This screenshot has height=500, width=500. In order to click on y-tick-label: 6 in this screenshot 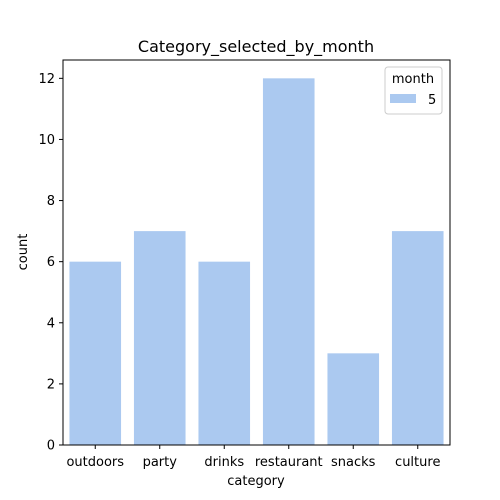, I will do `click(51, 262)`.